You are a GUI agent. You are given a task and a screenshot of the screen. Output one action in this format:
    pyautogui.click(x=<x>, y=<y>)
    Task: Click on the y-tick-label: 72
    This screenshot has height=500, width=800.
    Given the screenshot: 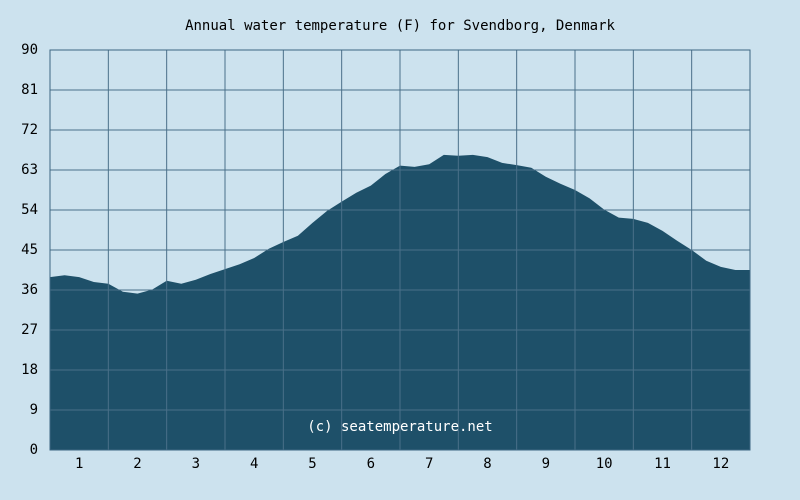 What is the action you would take?
    pyautogui.click(x=29, y=130)
    